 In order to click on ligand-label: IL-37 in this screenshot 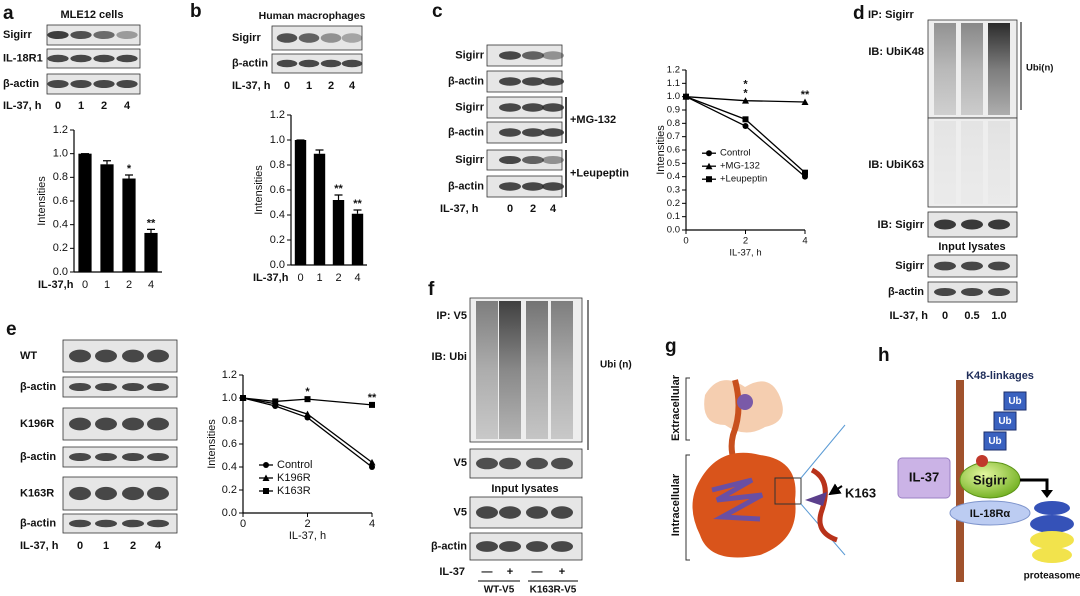, I will do `click(924, 476)`.